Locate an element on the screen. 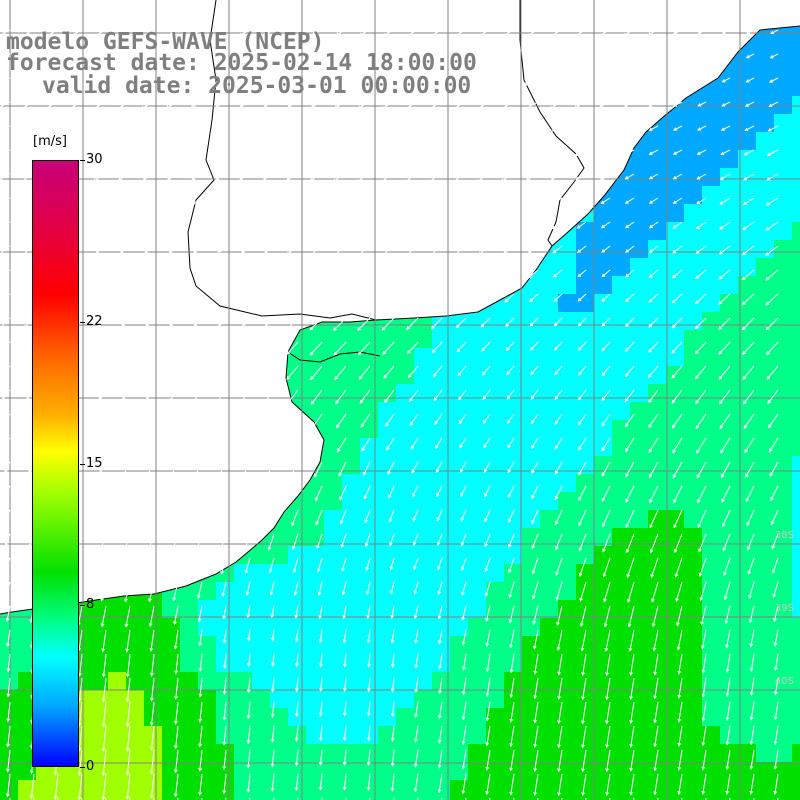 The width and height of the screenshot is (800, 800). colorbar-tick-22: 22 is located at coordinates (94, 321).